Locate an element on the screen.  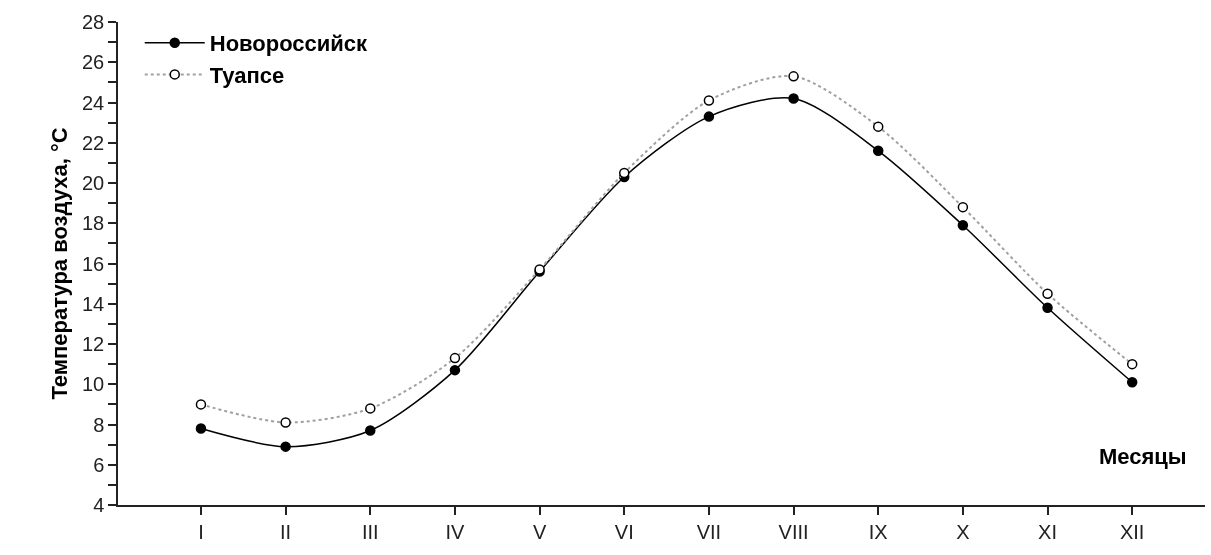
x-tick-label: XII is located at coordinates (1132, 531).